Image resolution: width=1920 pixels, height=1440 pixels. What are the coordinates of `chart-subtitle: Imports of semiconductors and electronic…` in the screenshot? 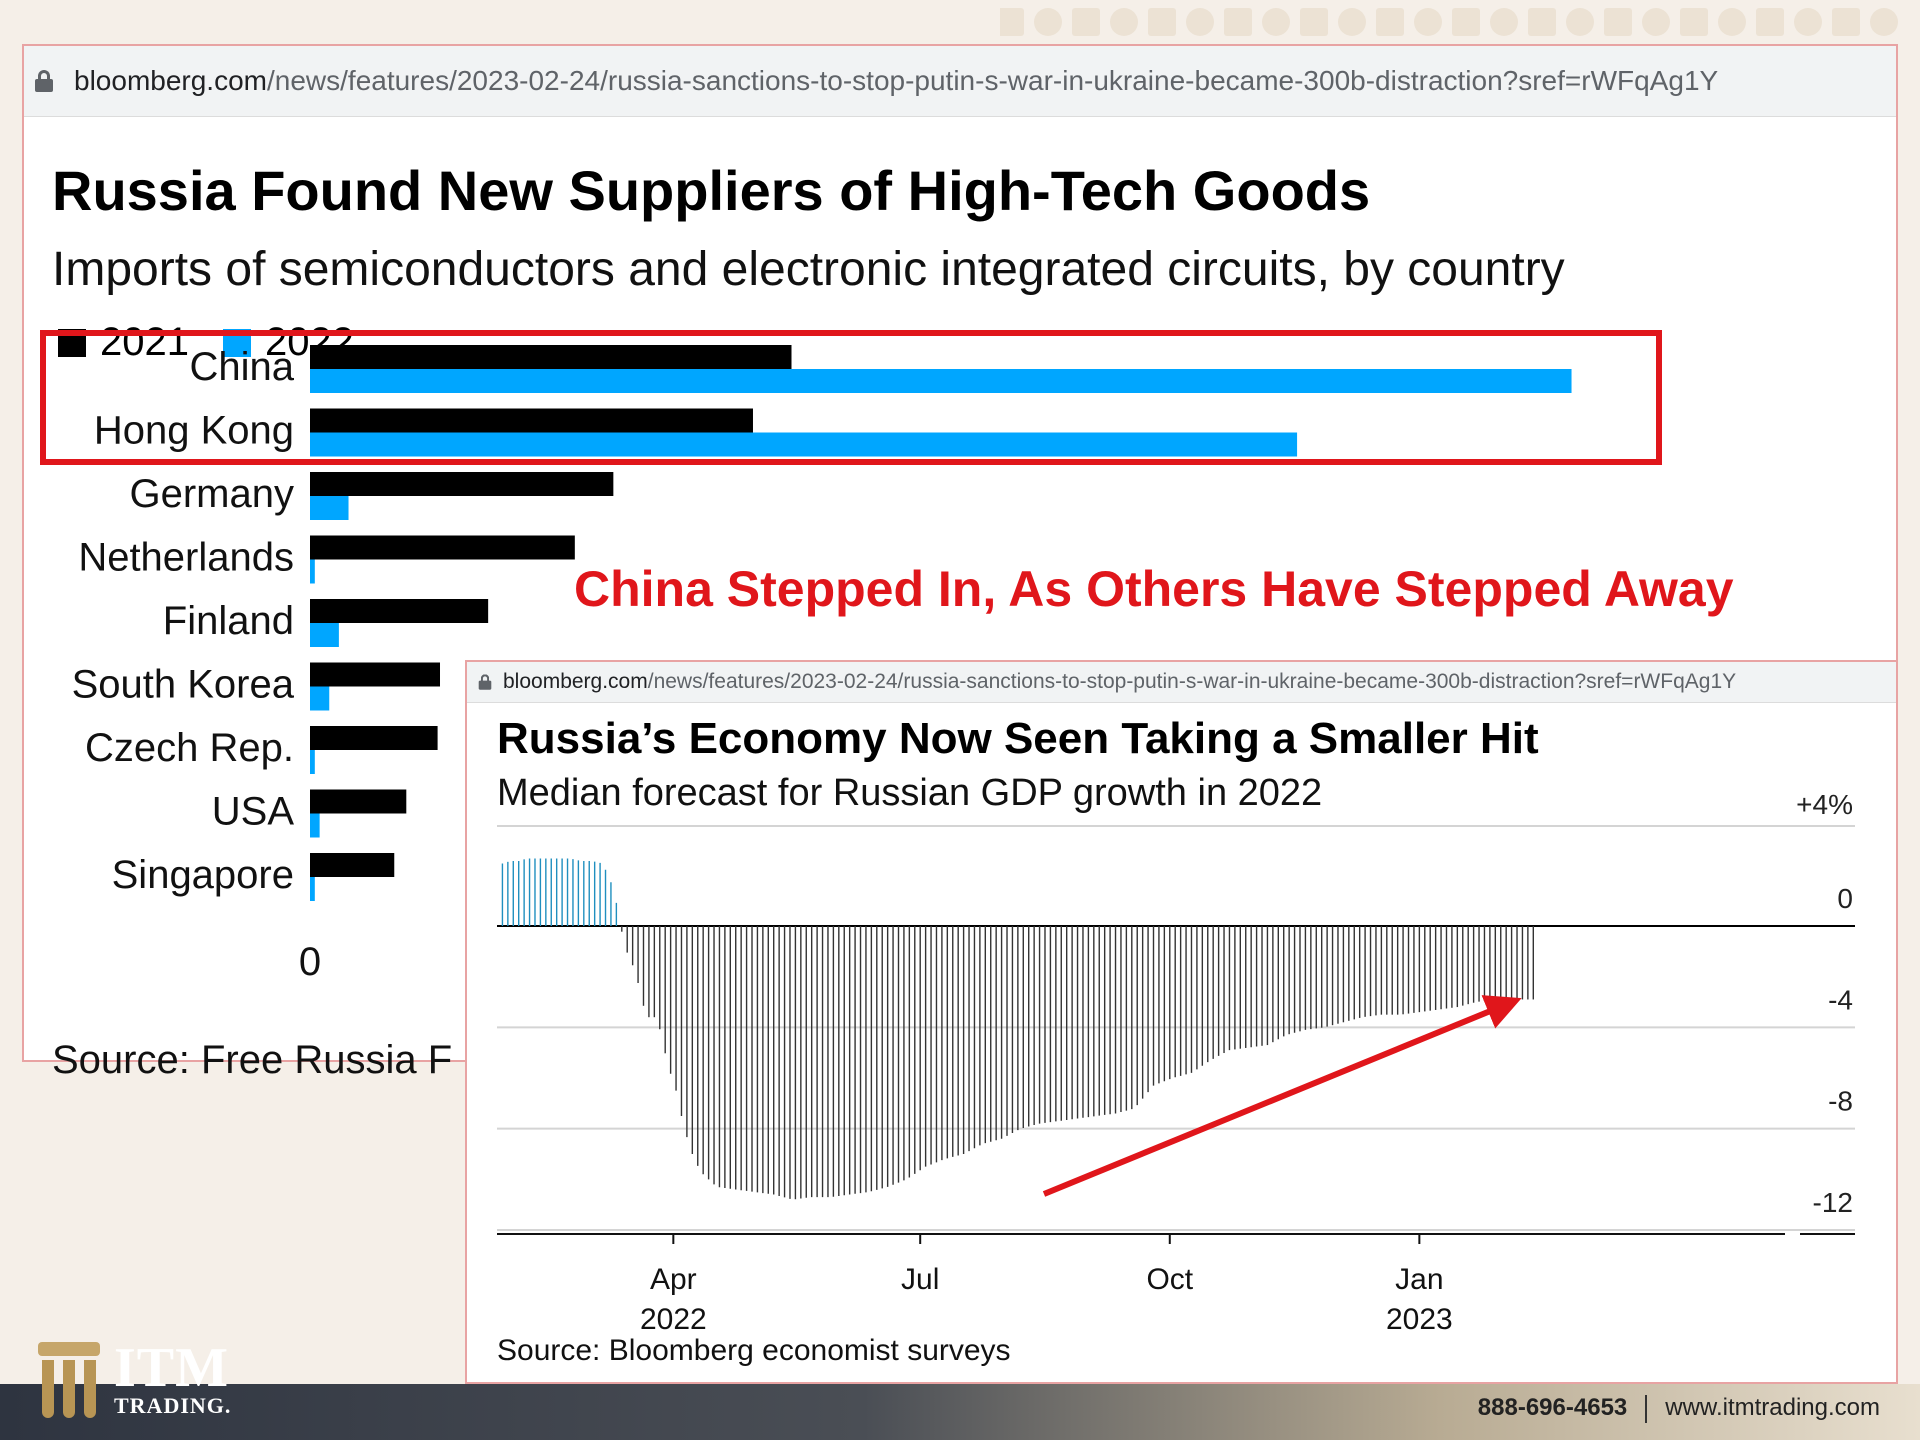 It's located at (808, 269).